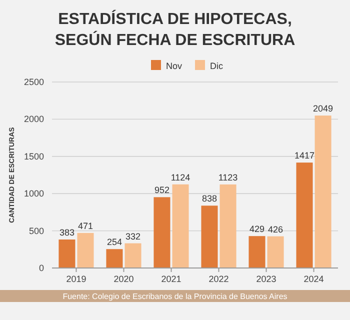 The width and height of the screenshot is (350, 320). I want to click on data-label: 952, so click(162, 190).